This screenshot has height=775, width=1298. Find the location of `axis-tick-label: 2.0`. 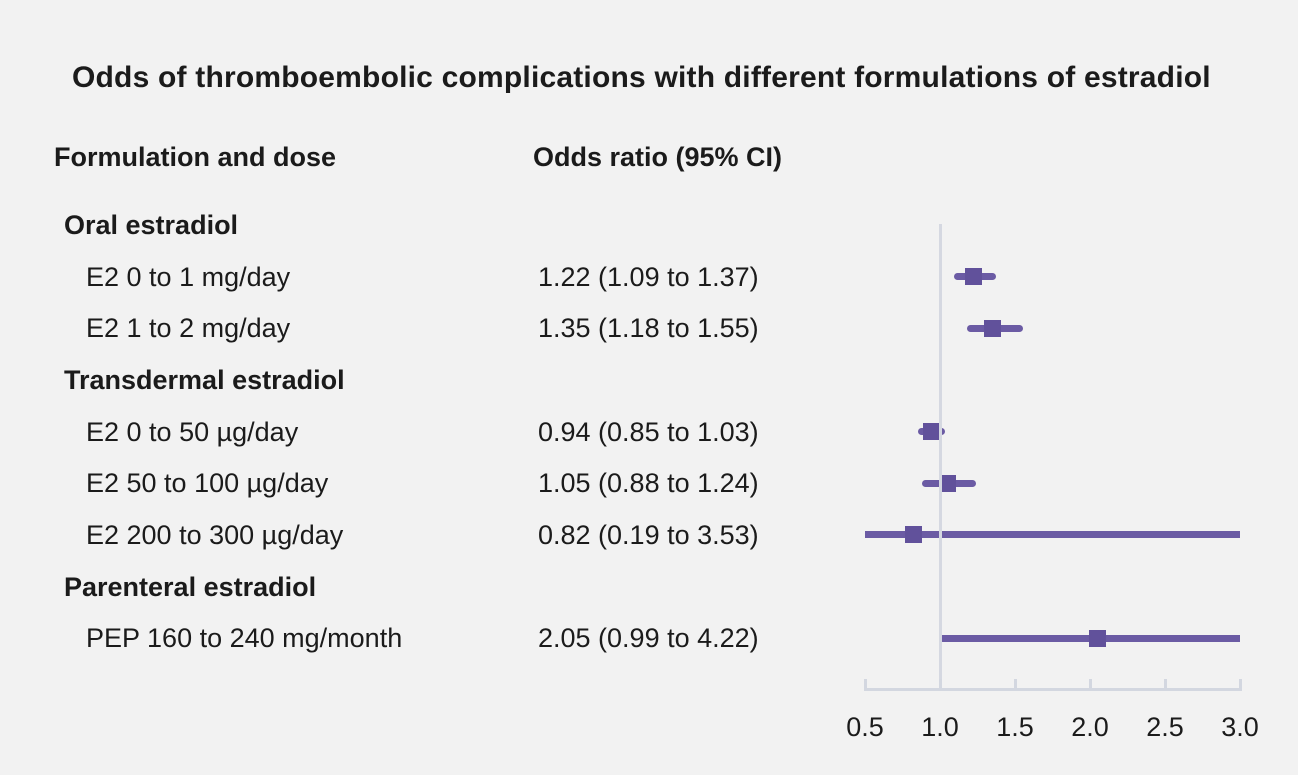

axis-tick-label: 2.0 is located at coordinates (1090, 727).